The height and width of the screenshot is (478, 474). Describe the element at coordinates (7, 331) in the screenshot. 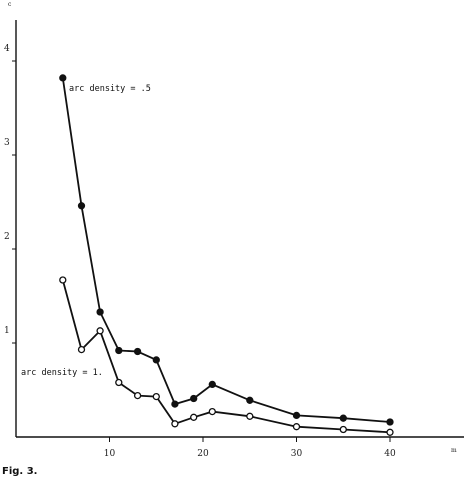

I see `y-tick-label-1: 1` at that location.